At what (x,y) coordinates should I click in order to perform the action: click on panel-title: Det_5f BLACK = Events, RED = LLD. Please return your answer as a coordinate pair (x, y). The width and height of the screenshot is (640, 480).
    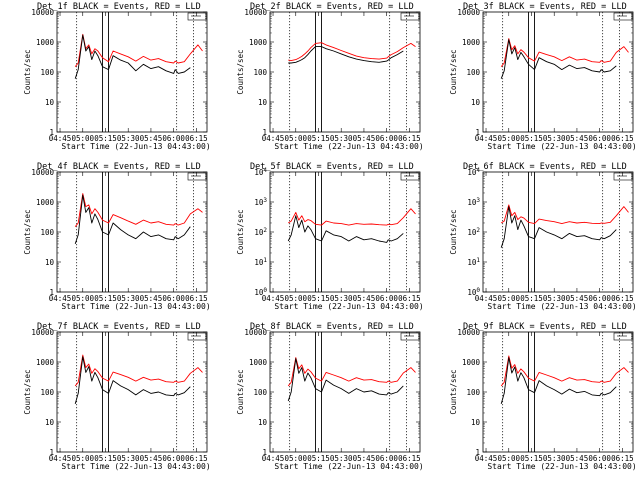
    Looking at the image, I should click on (332, 167).